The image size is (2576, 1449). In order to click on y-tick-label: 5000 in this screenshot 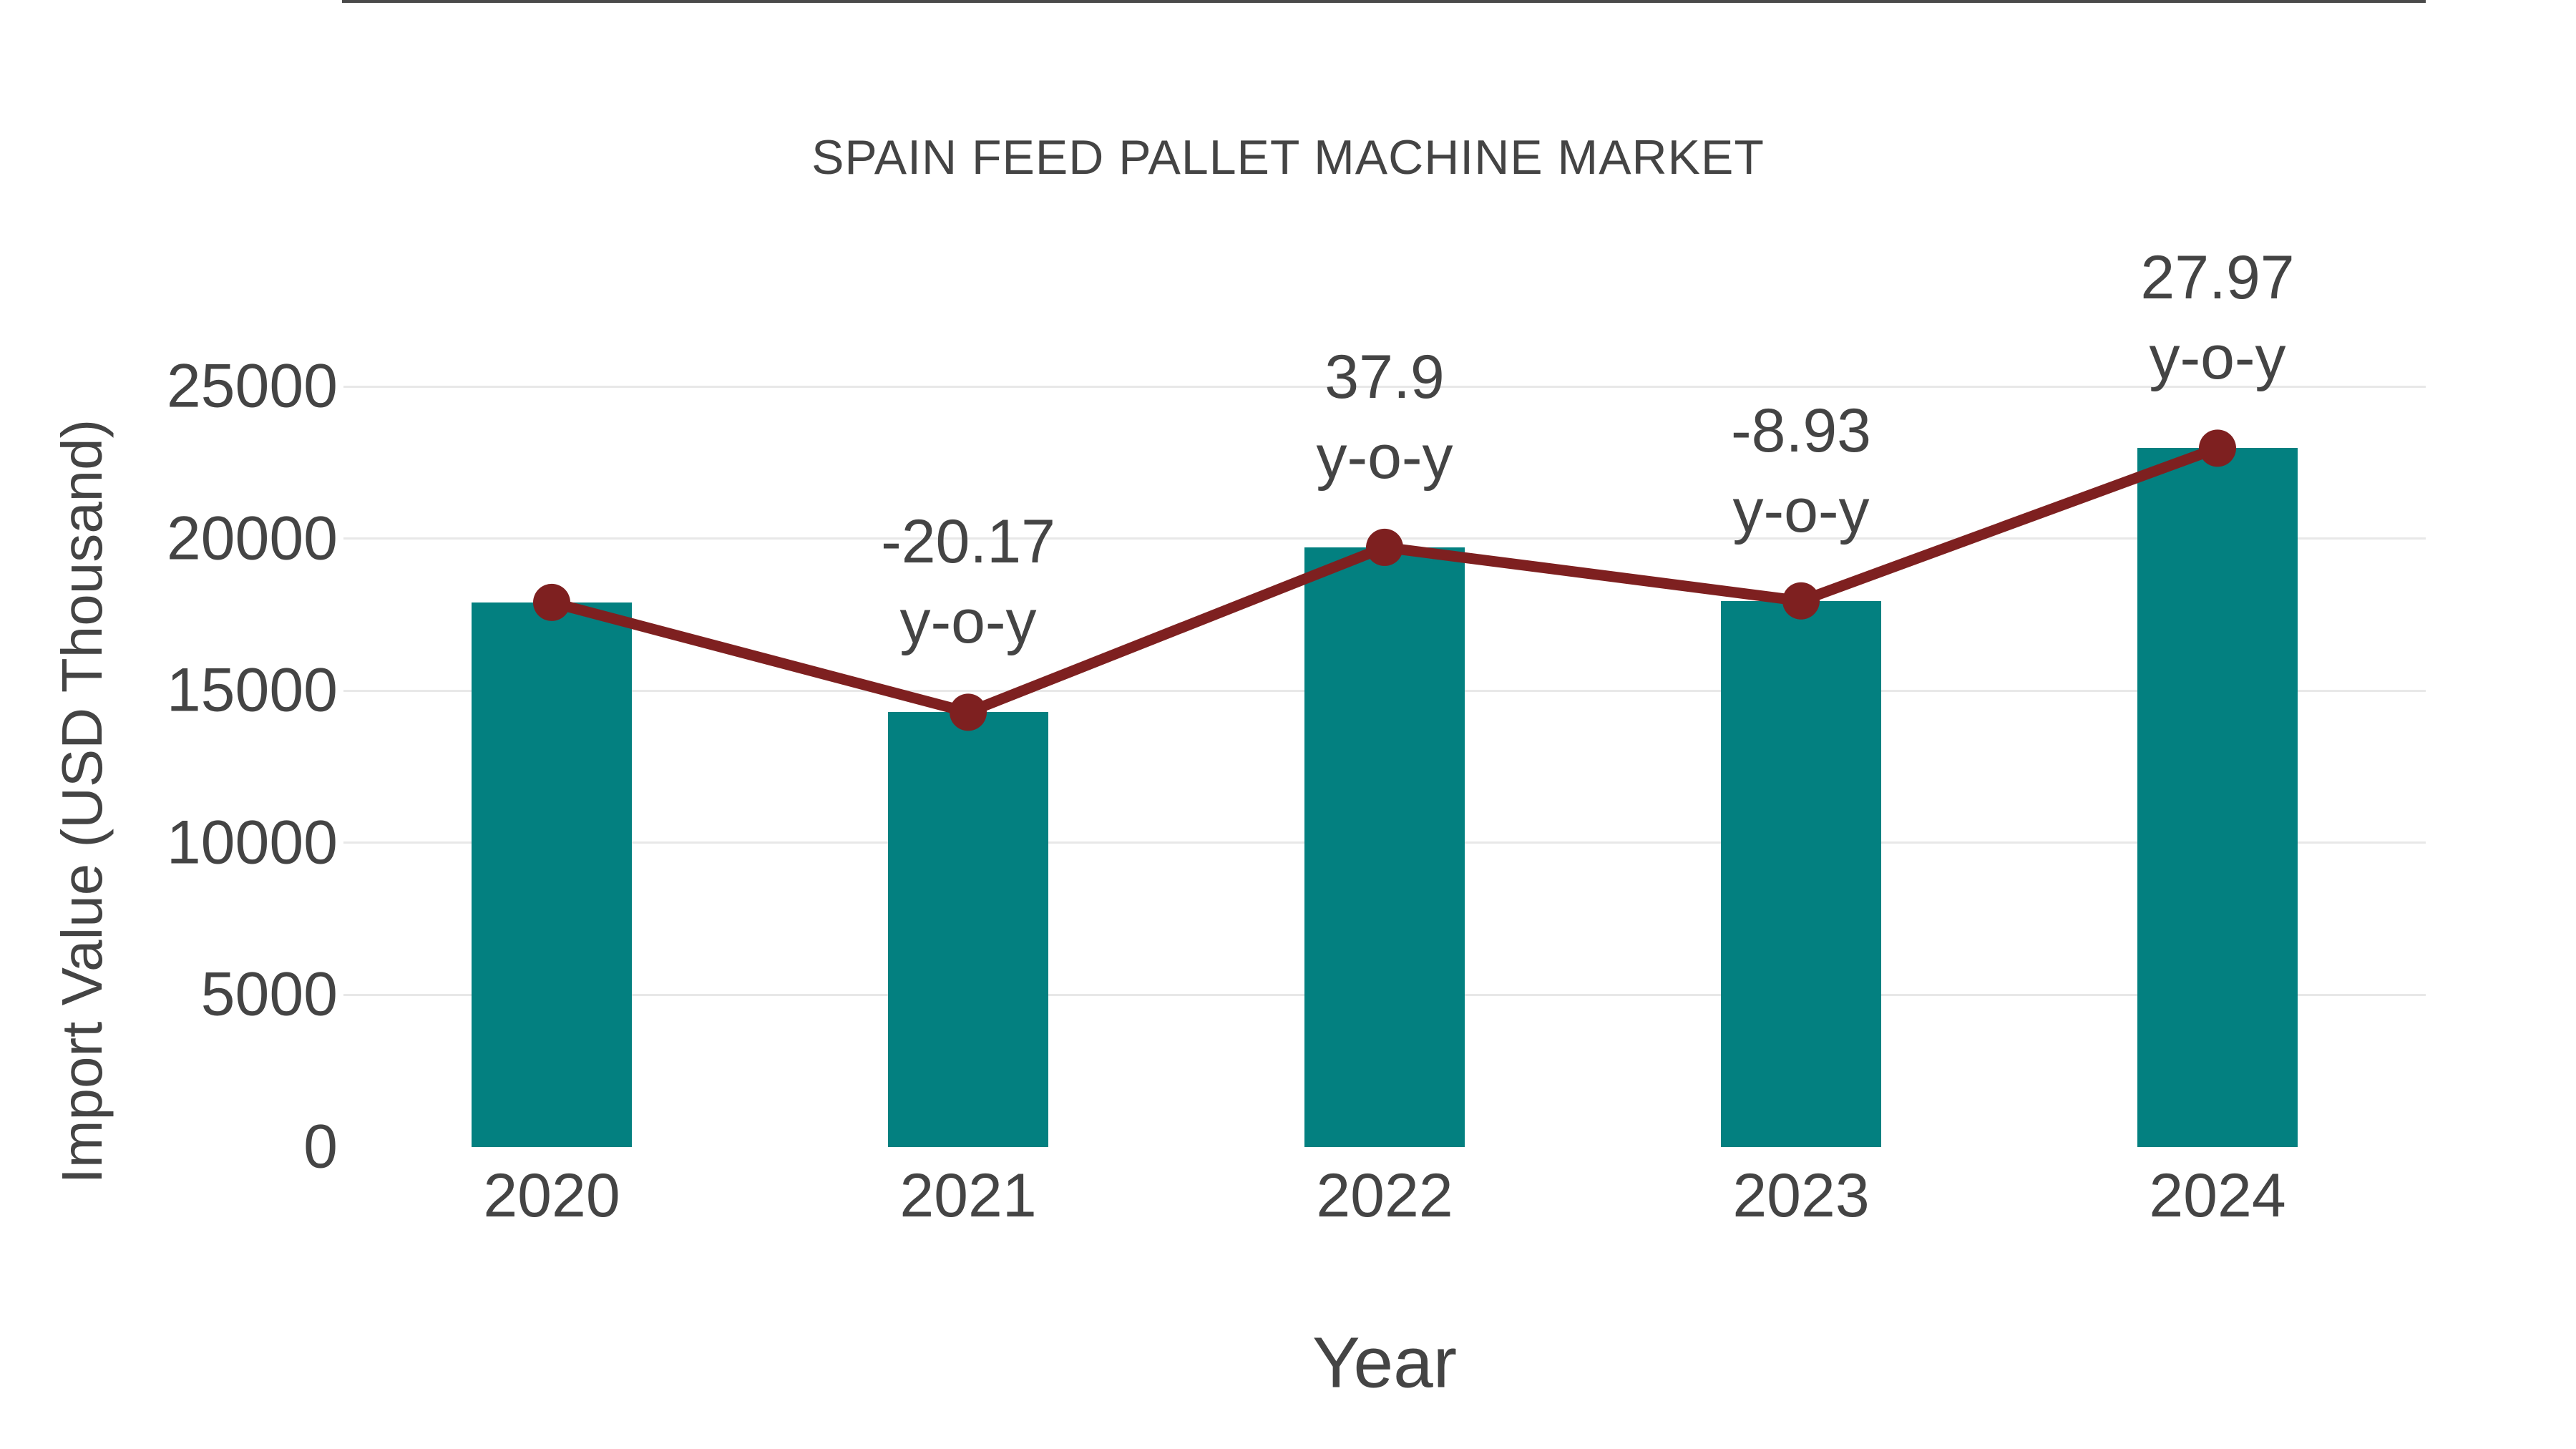, I will do `click(269, 994)`.